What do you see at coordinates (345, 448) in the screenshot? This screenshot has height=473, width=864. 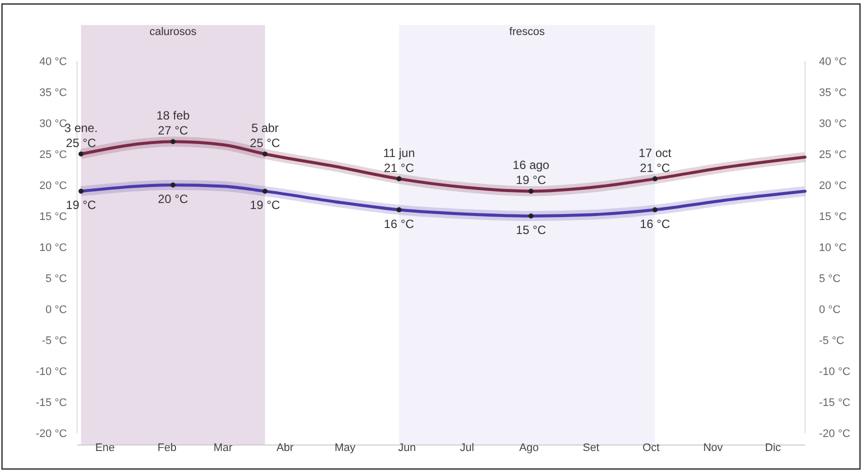 I see `x-tick-label: May` at bounding box center [345, 448].